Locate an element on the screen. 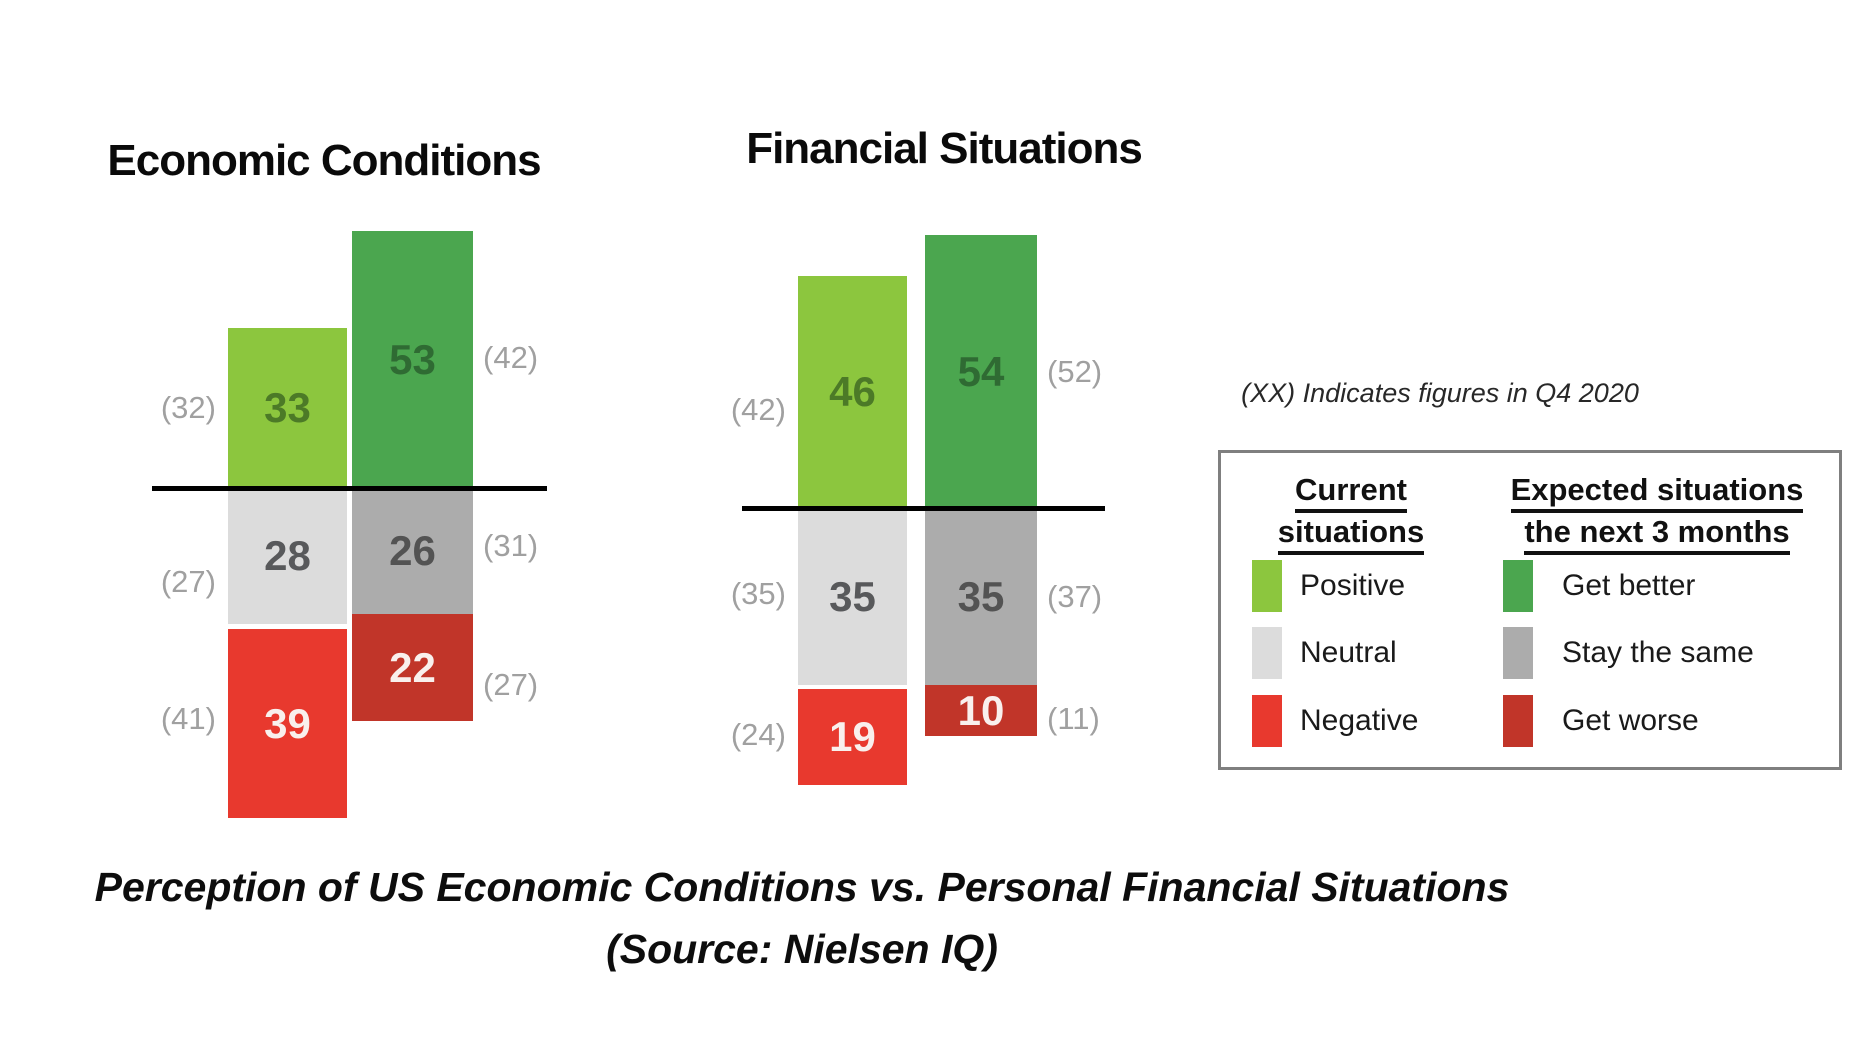 Image resolution: width=1872 pixels, height=1050 pixels. segment-economic-current-positive is located at coordinates (287, 408).